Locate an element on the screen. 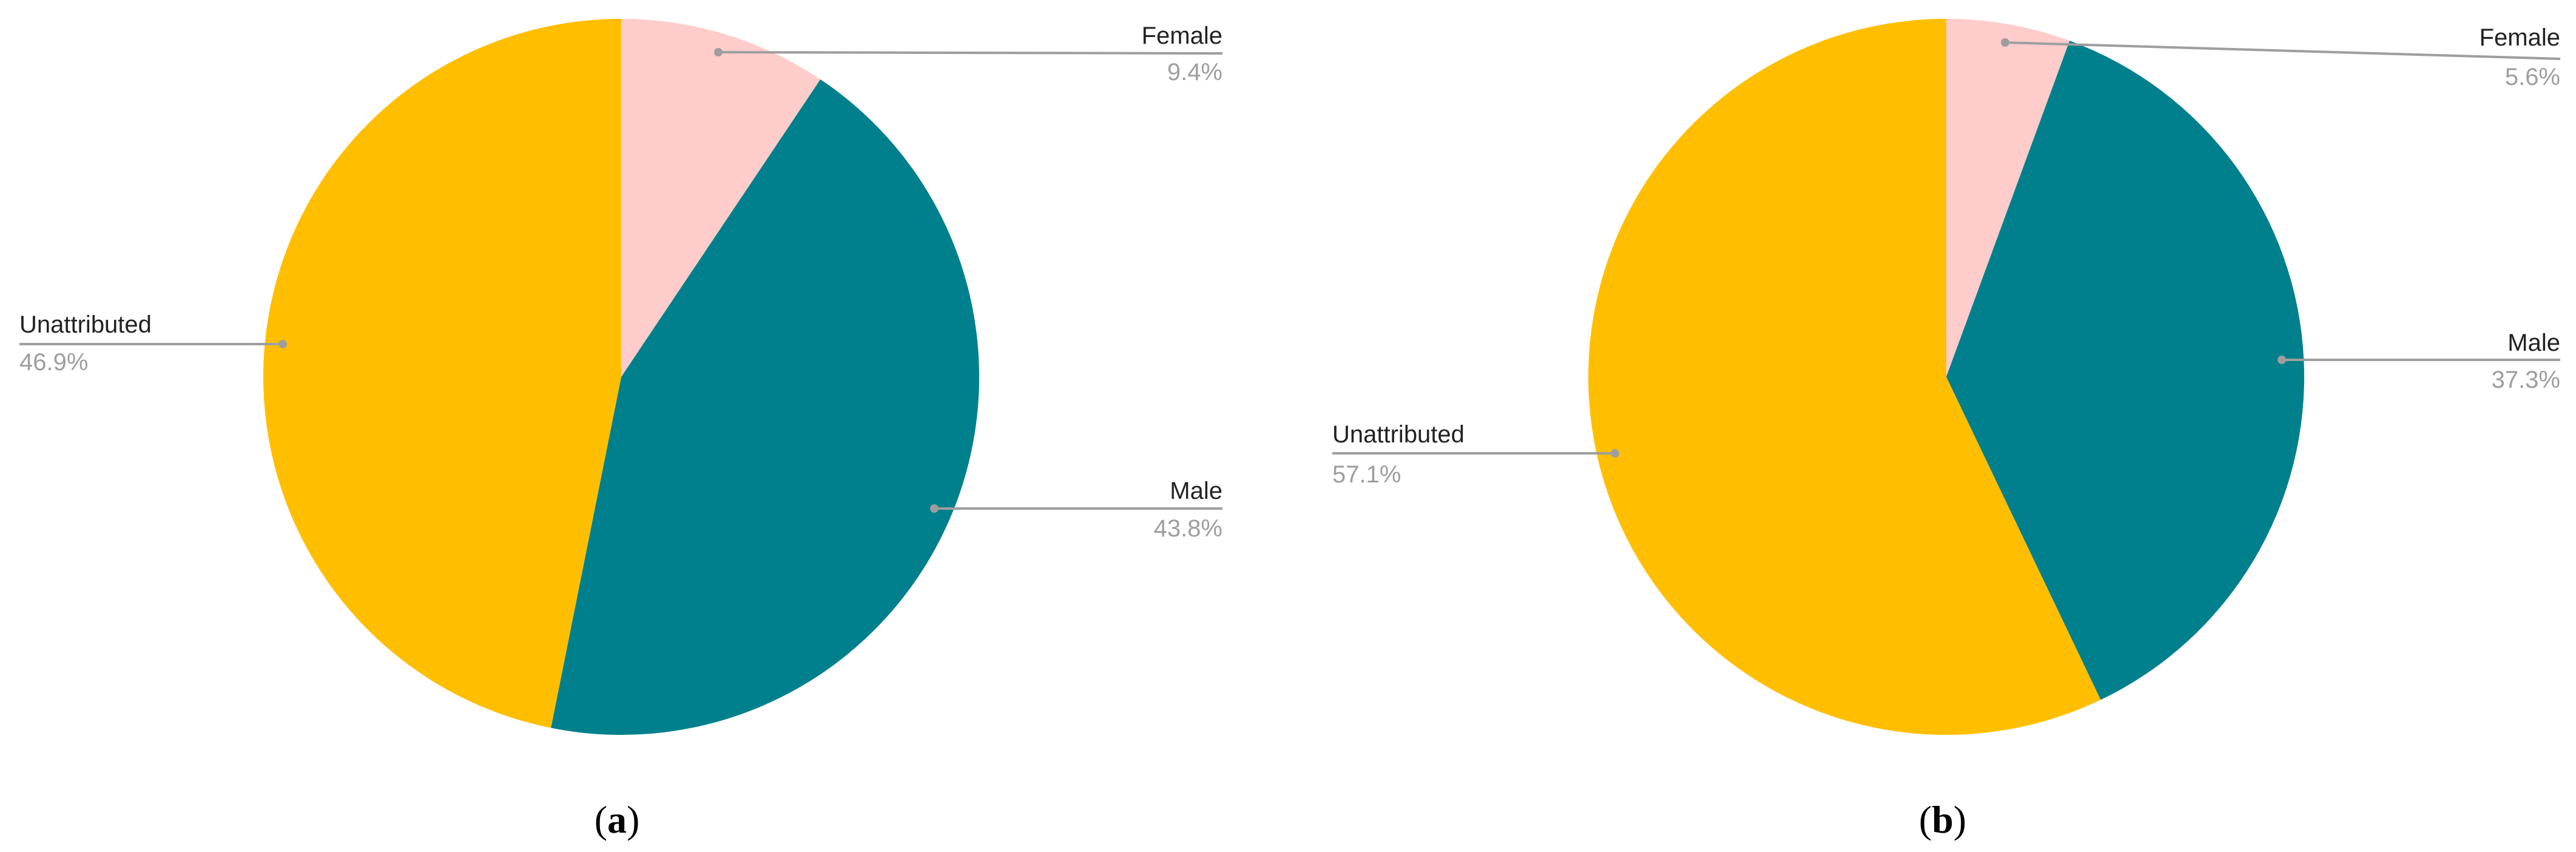 The height and width of the screenshot is (852, 2576). panel-caption-b: (b) is located at coordinates (1943, 819).